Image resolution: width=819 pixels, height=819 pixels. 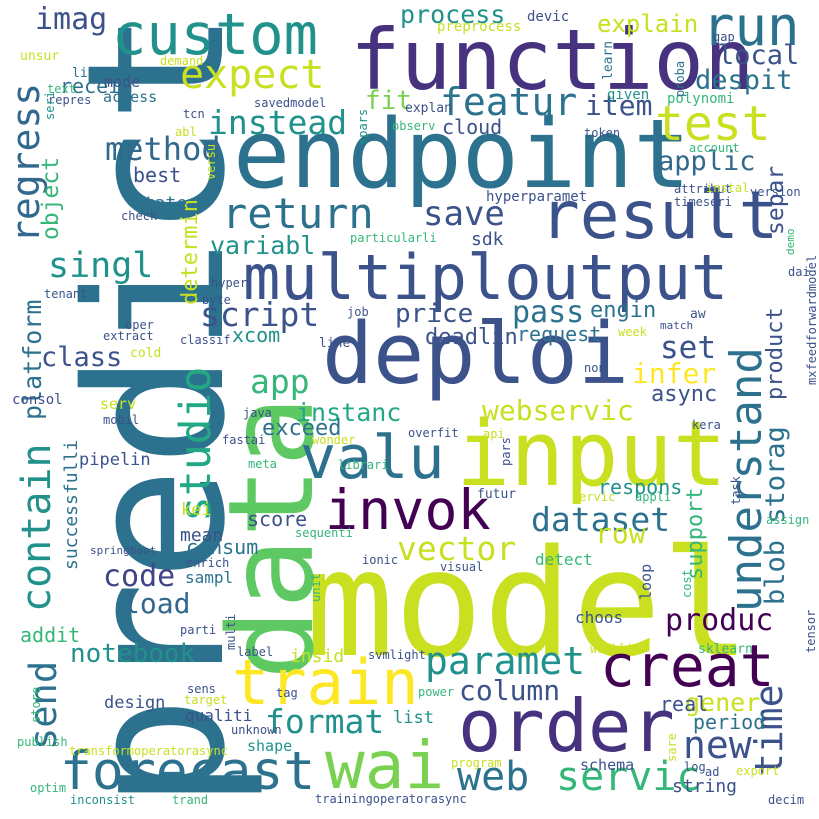 What do you see at coordinates (434, 314) in the screenshot?
I see `cloud-word: price` at bounding box center [434, 314].